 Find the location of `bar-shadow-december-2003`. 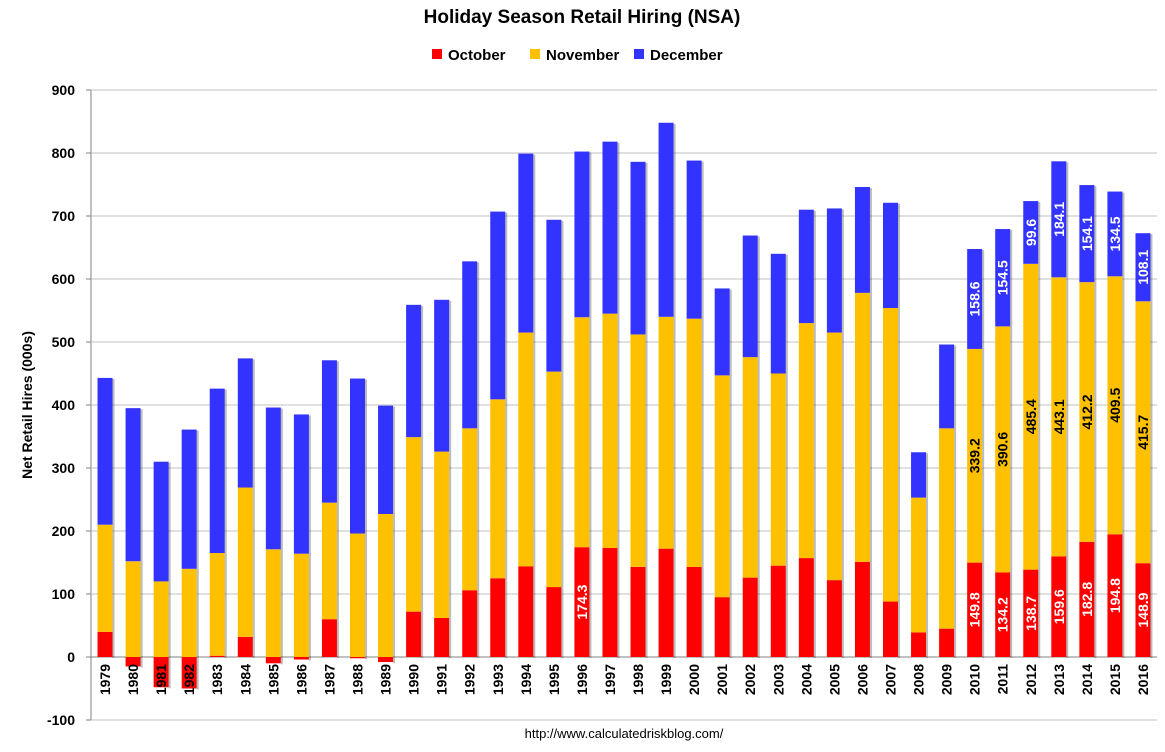

bar-shadow-december-2003 is located at coordinates (786, 314).